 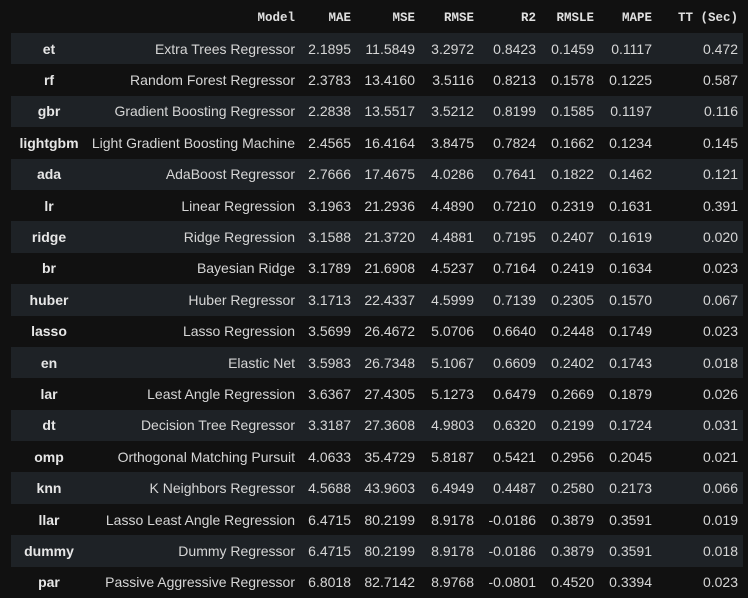 What do you see at coordinates (720, 393) in the screenshot?
I see `metric-cell: 0.026` at bounding box center [720, 393].